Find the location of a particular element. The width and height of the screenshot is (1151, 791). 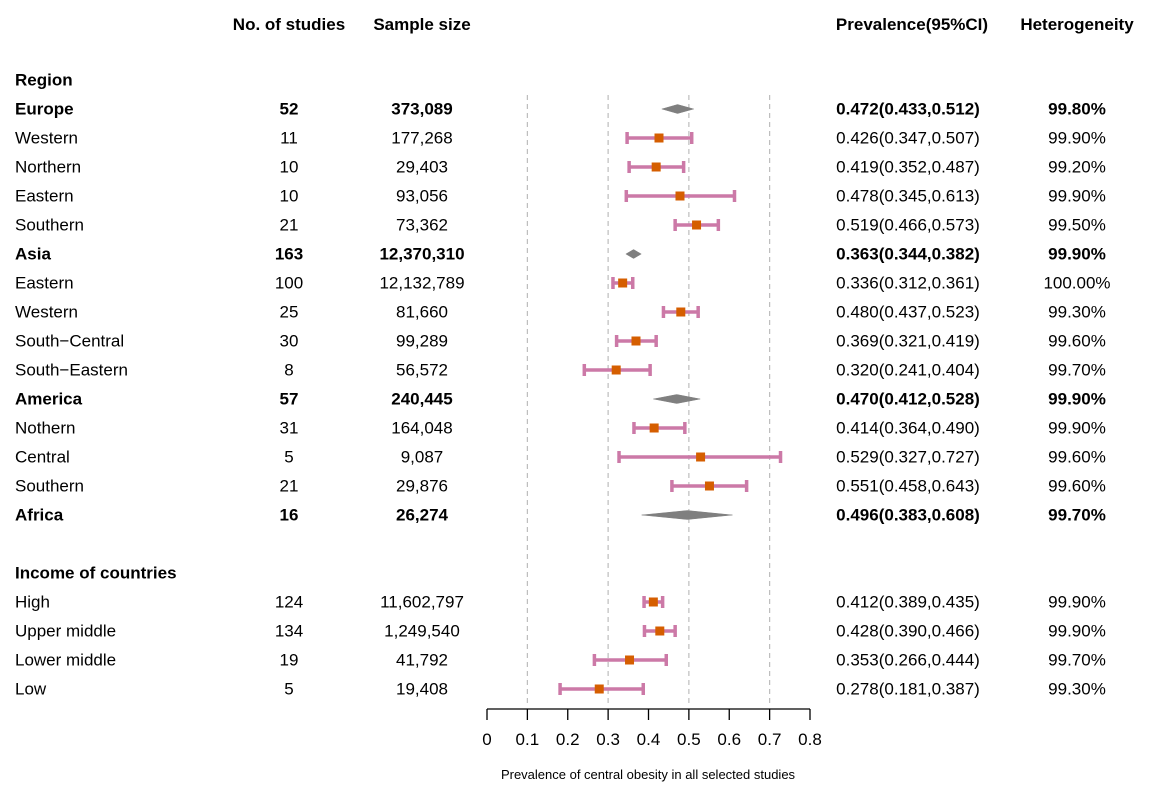

row-label: South−Central is located at coordinates (69, 341).